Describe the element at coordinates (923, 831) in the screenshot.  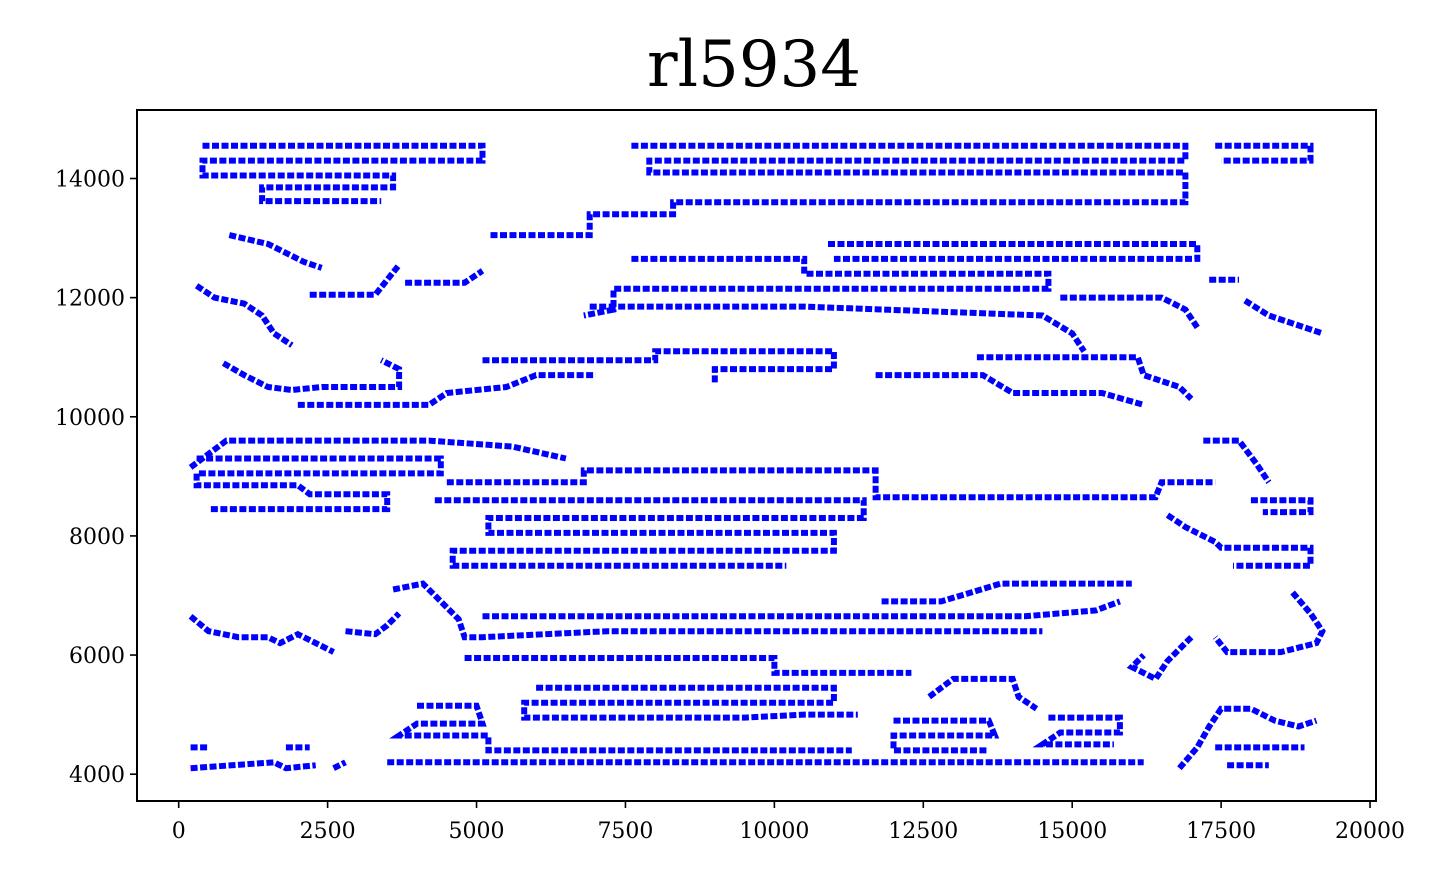
I see `x-tick-label: 12500` at that location.